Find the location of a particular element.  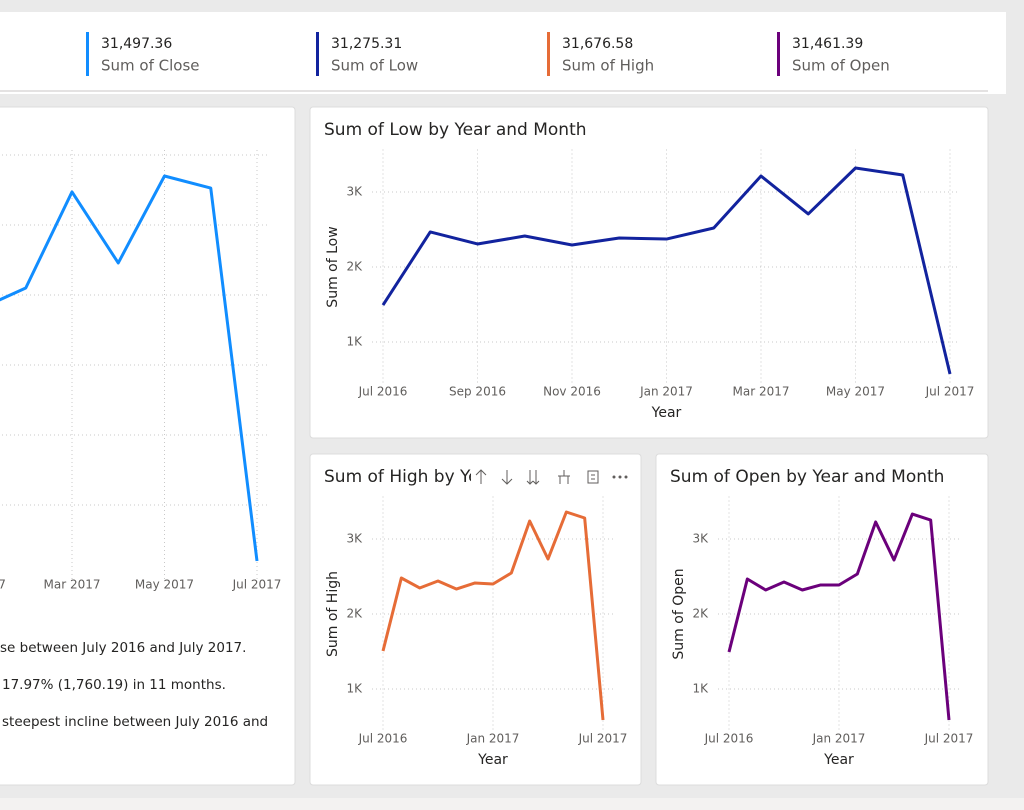

narrative-line: 17.97% (1,760.19) in 11 months. is located at coordinates (114, 685).